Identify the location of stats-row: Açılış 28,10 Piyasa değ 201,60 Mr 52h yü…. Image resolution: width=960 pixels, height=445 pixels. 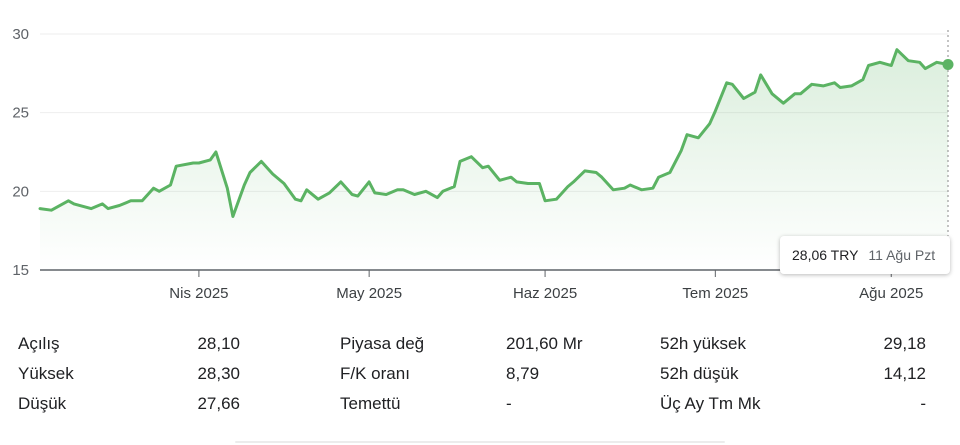
(473, 349).